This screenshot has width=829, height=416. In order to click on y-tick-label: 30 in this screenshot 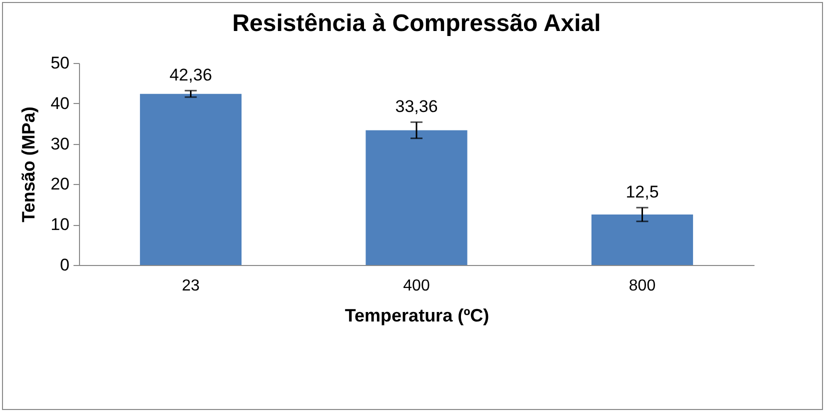, I will do `click(60, 144)`.